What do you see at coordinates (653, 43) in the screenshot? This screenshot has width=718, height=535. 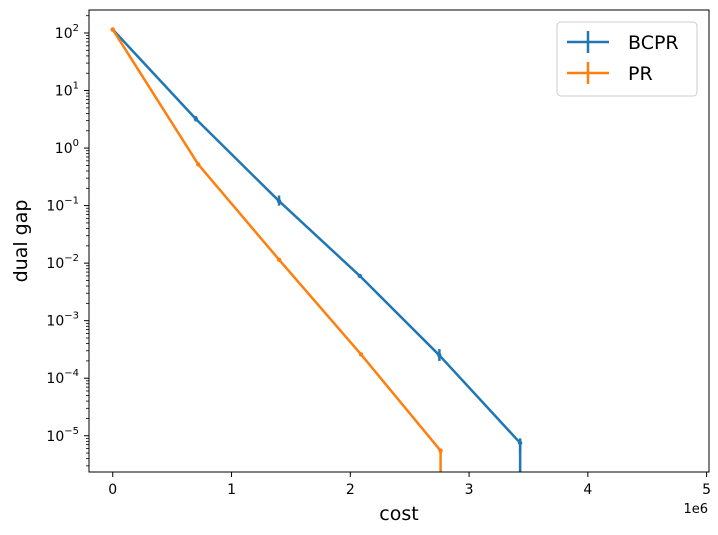 I see `legend-label-bcpr: BCPR` at bounding box center [653, 43].